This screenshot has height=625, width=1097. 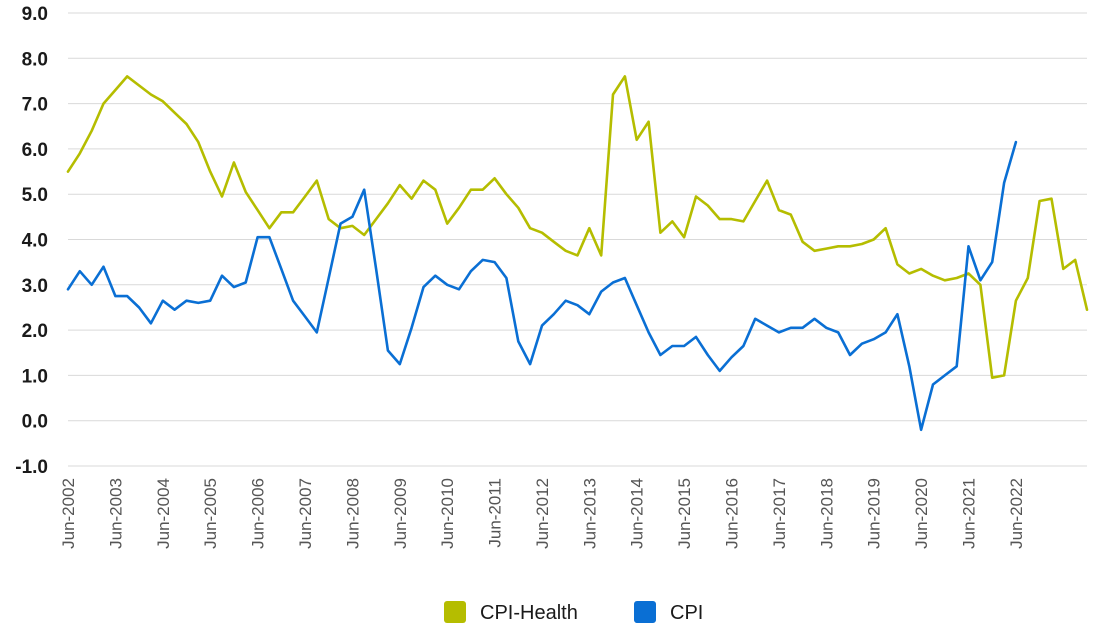 I want to click on y-tick-label: -1.0, so click(x=31, y=467).